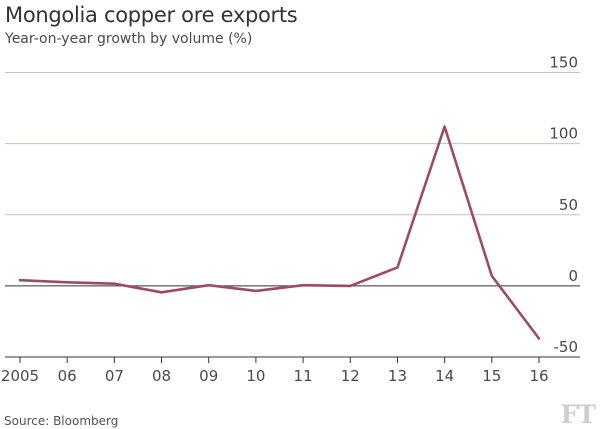  Describe the element at coordinates (129, 39) in the screenshot. I see `chart-subtitle: Year-on-year growth by volume (%)` at that location.